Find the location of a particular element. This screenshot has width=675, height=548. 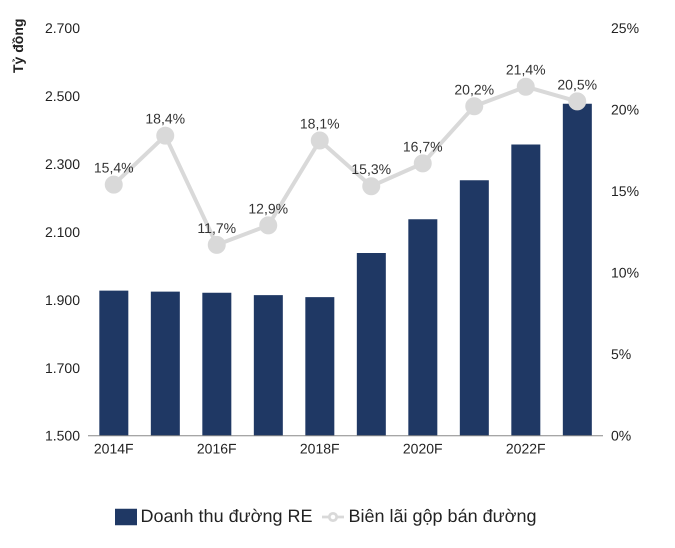

data-label: 11,7% is located at coordinates (216, 228).